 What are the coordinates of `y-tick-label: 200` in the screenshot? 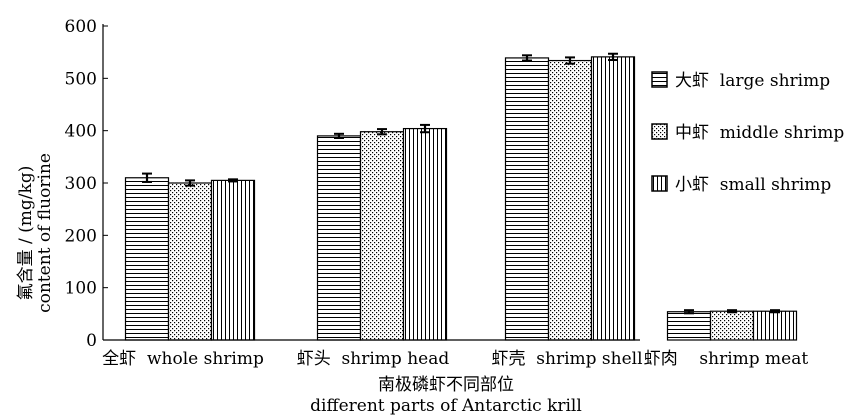 It's located at (81, 236).